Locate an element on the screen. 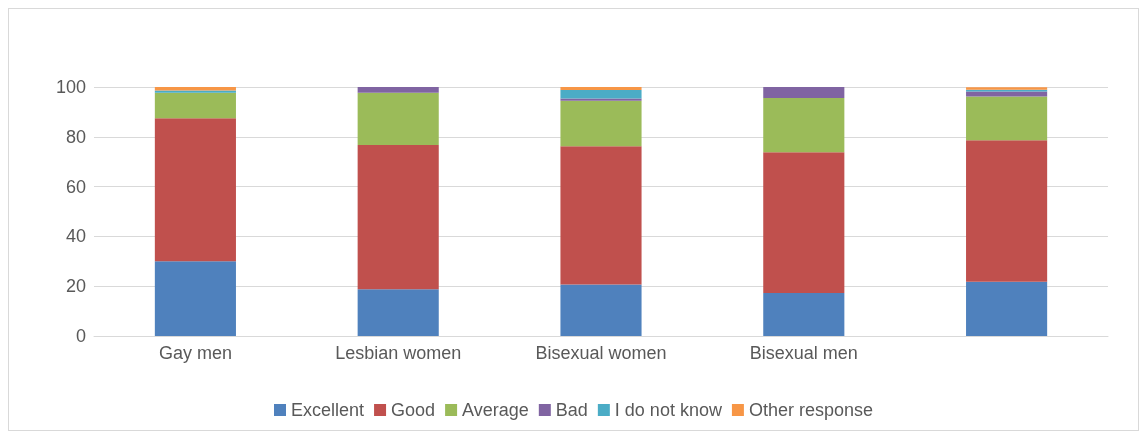 Image resolution: width=1147 pixels, height=439 pixels. legend-label: I do not know is located at coordinates (668, 410).